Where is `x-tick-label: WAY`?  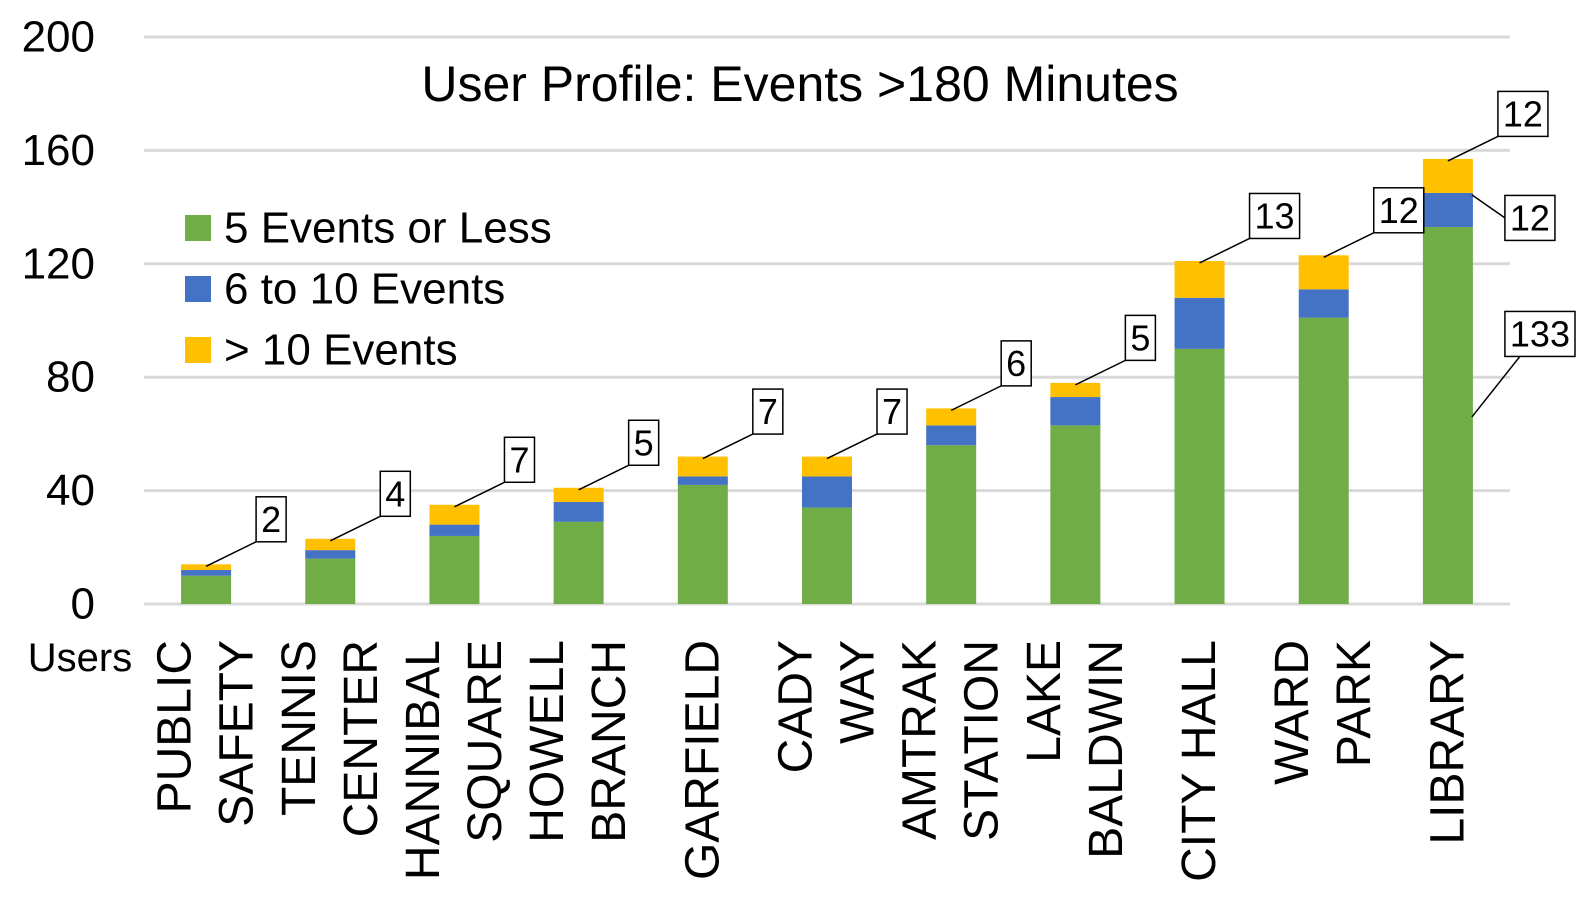
x-tick-label: WAY is located at coordinates (858, 692).